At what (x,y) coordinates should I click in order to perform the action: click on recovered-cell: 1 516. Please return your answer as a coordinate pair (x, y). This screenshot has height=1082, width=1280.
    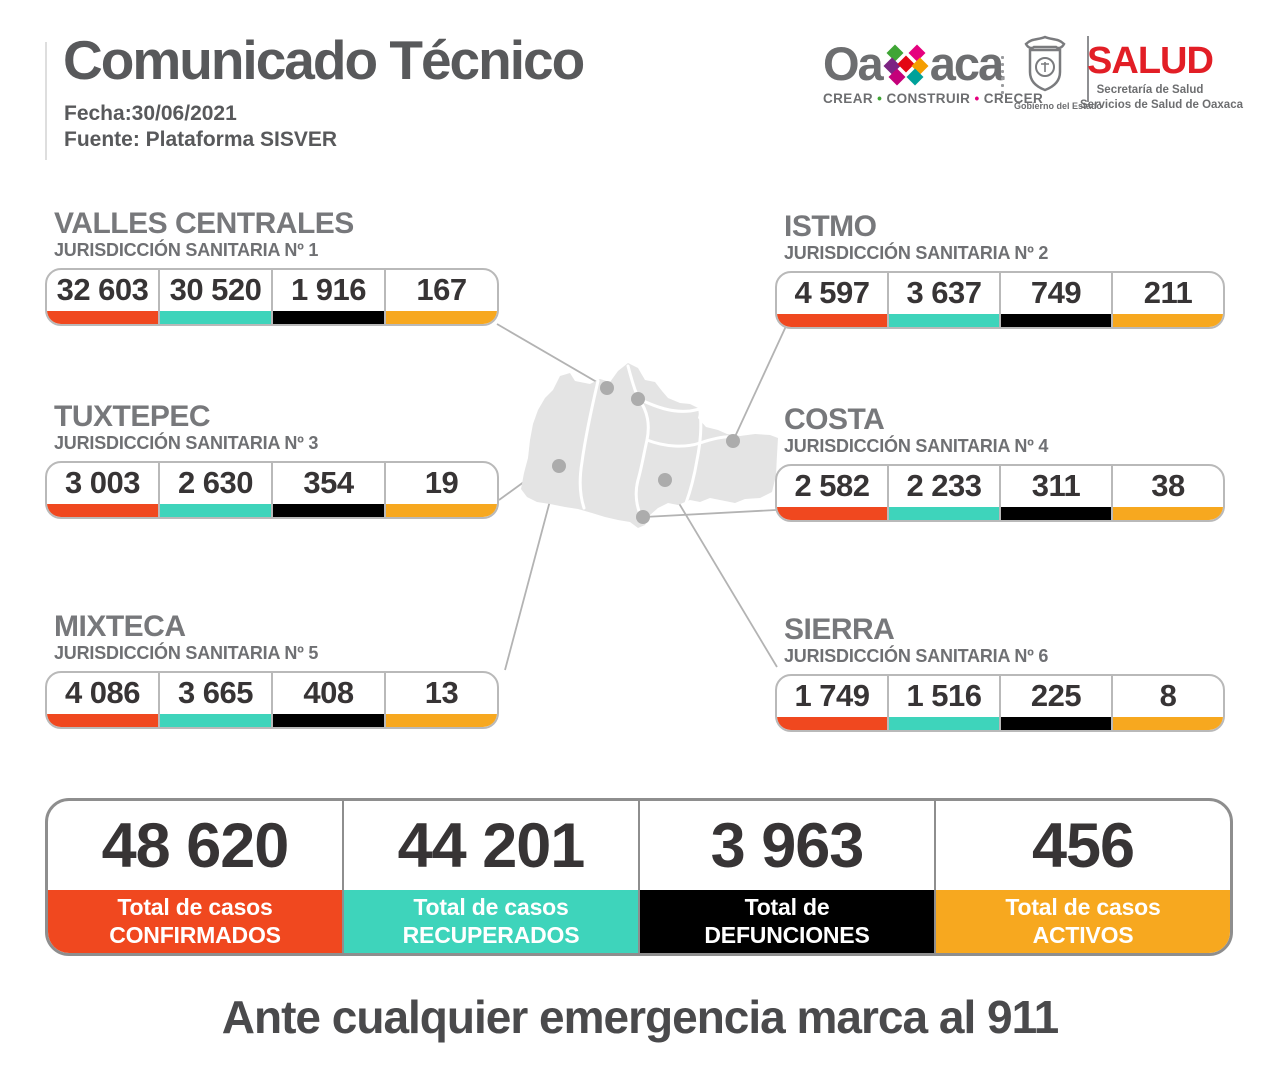
    Looking at the image, I should click on (945, 702).